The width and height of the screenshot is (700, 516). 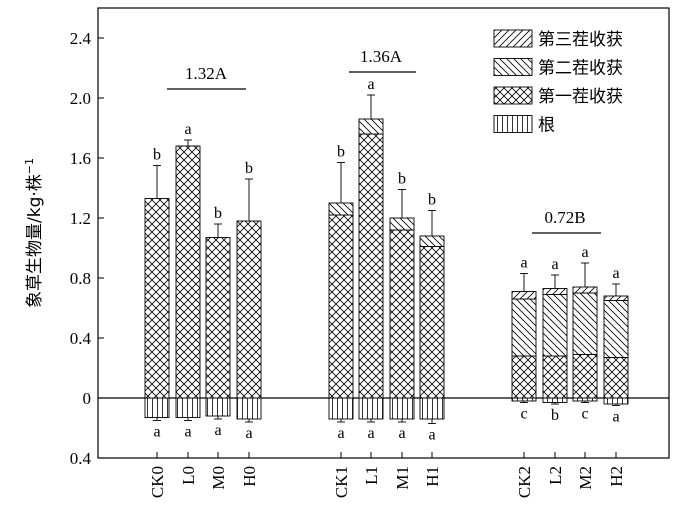 I want to click on legend-label: 第一茬收获, so click(x=580, y=97).